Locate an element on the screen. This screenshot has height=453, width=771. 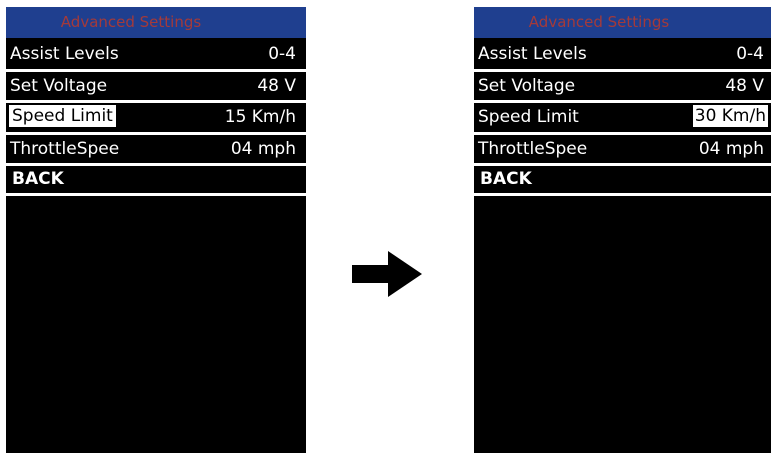
row-label-selected: Speed Limit is located at coordinates (62, 116).